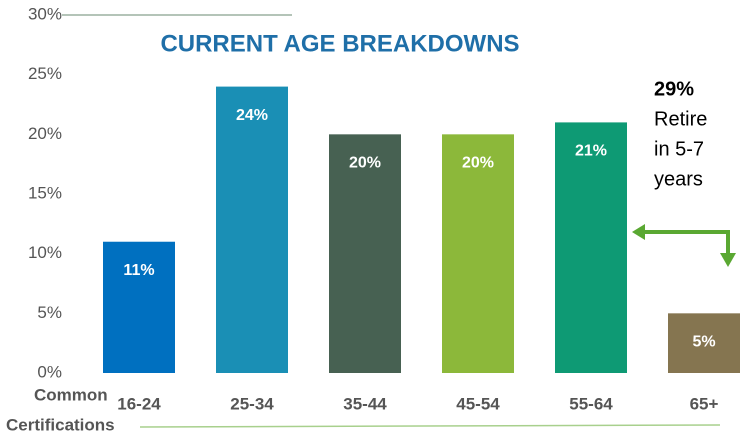  What do you see at coordinates (45, 73) in the screenshot?
I see `y-tick-label: 25%` at bounding box center [45, 73].